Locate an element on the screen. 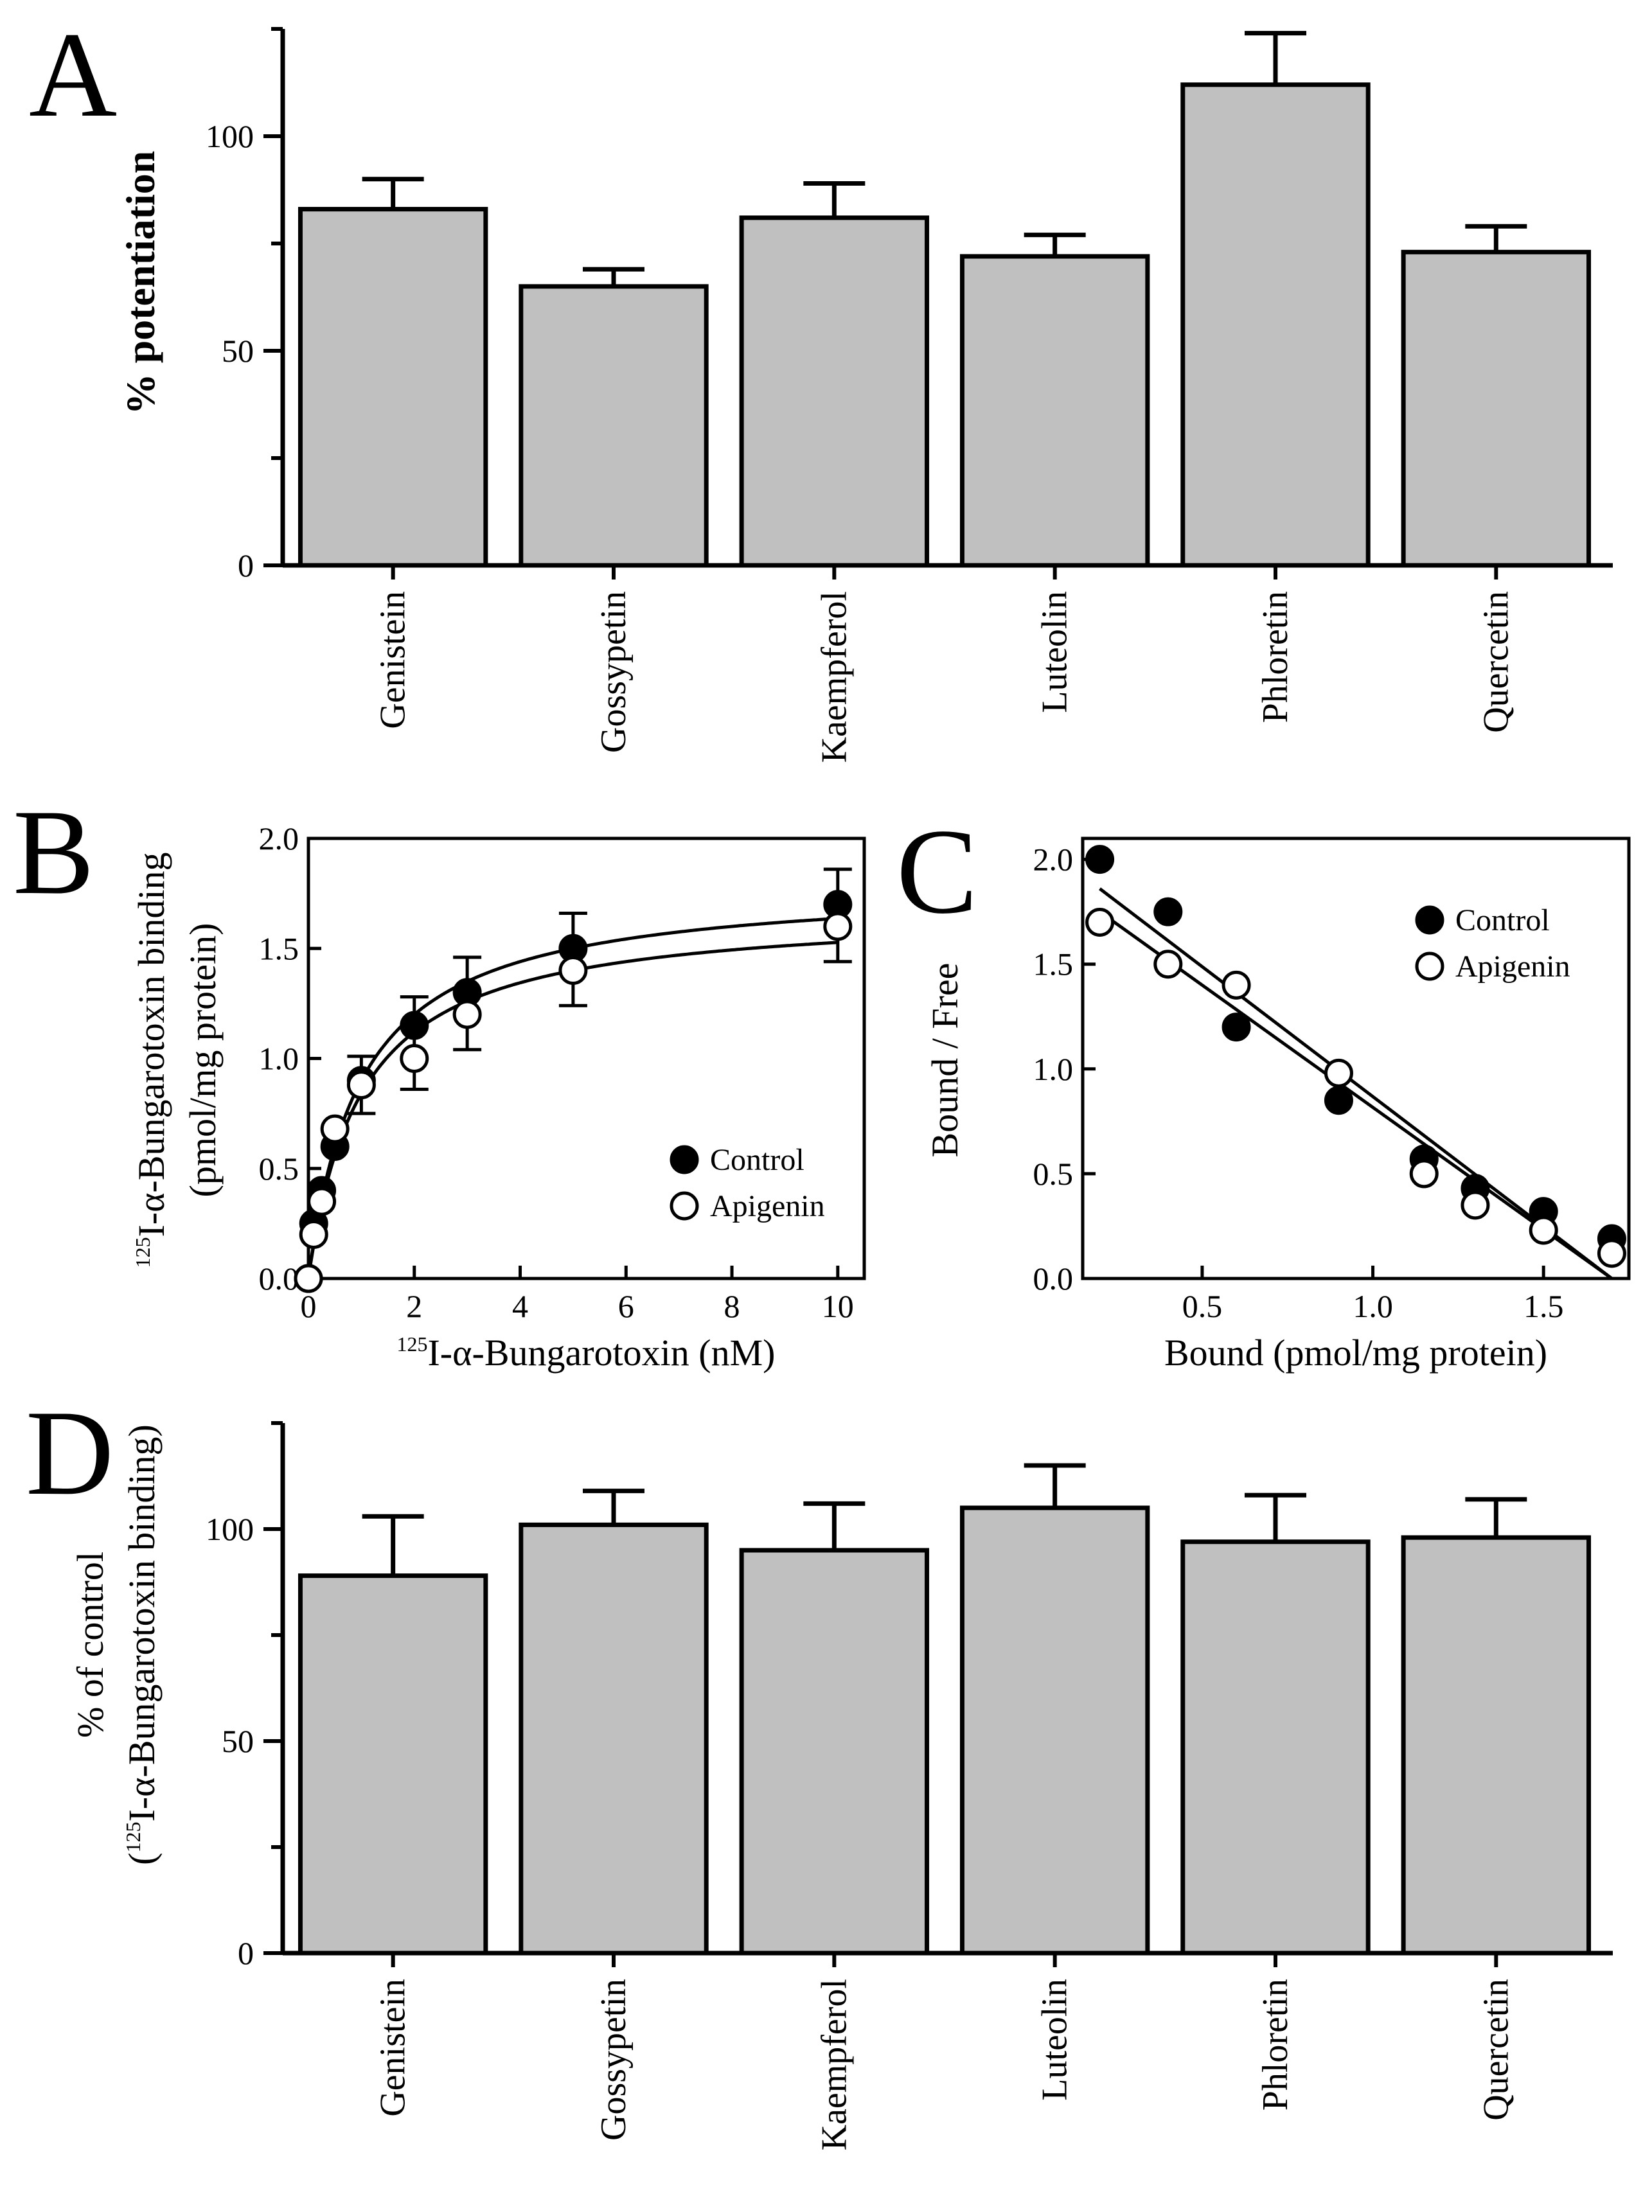 This screenshot has height=2212, width=1652. y-axis-title-line2: (125I-α-Bungarotoxin binding) is located at coordinates (142, 1644).